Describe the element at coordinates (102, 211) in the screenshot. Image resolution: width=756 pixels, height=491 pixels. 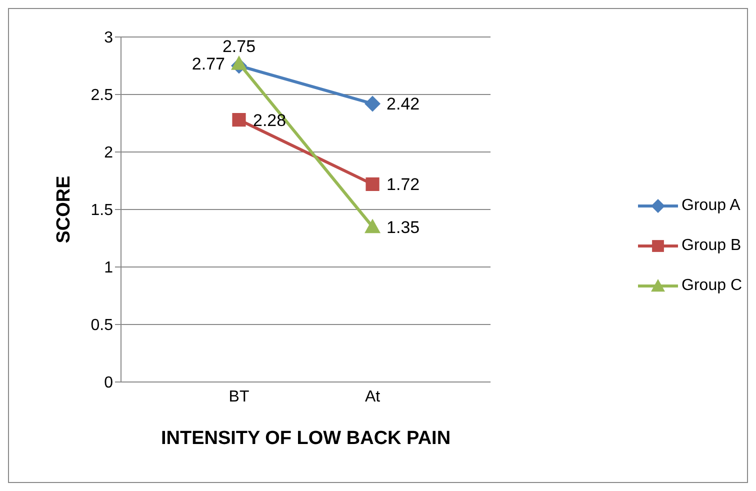
I see `y-tick-label: 1.5` at that location.